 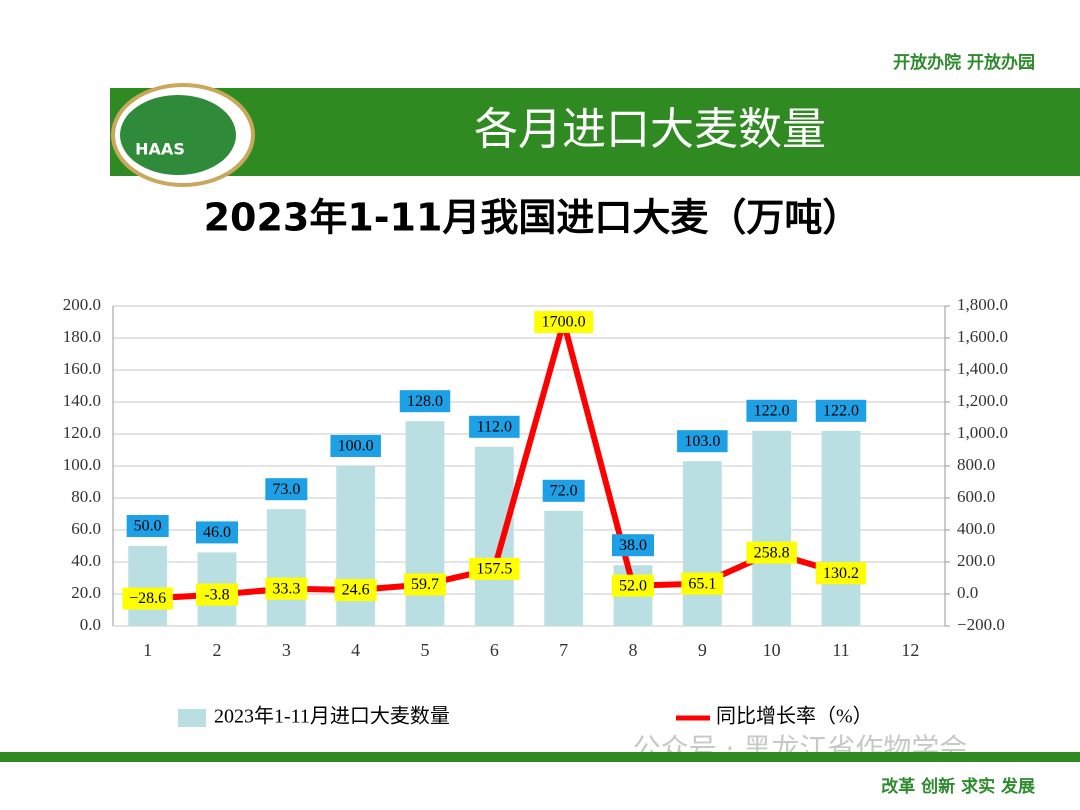 I want to click on line-label: 157.5, so click(x=494, y=568).